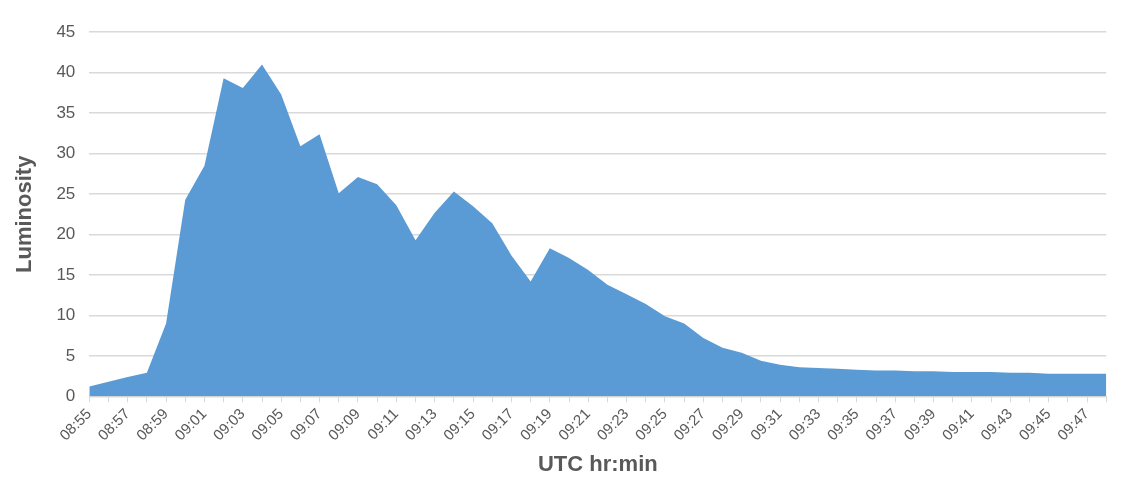 The width and height of the screenshot is (1130, 482). What do you see at coordinates (70, 396) in the screenshot?
I see `y-tick-label: 0` at bounding box center [70, 396].